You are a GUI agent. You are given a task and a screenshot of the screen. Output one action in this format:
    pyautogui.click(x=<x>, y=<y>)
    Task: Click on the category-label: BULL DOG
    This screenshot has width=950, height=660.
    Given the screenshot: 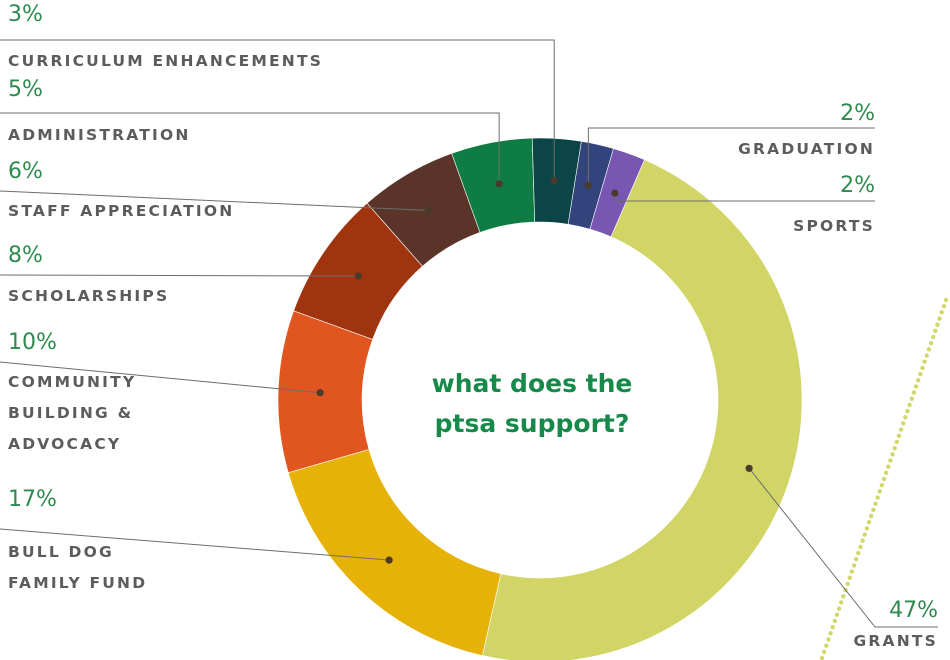 What is the action you would take?
    pyautogui.click(x=61, y=552)
    